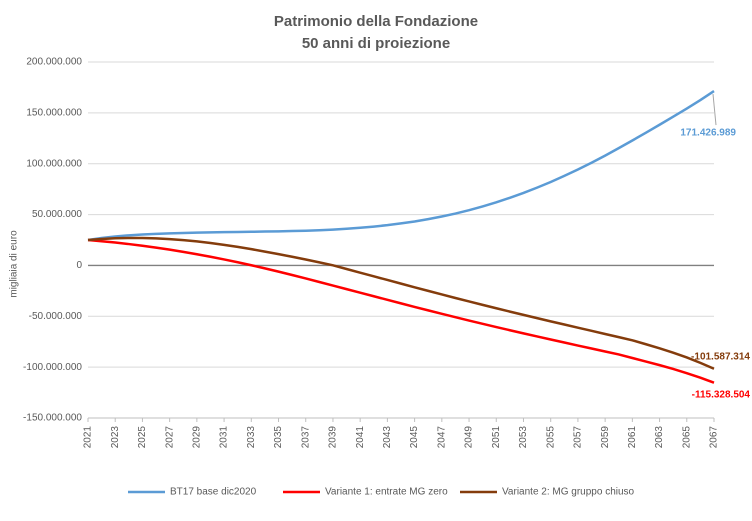 This screenshot has width=752, height=521. What do you see at coordinates (115, 437) in the screenshot?
I see `x-tick-label: 2023` at bounding box center [115, 437].